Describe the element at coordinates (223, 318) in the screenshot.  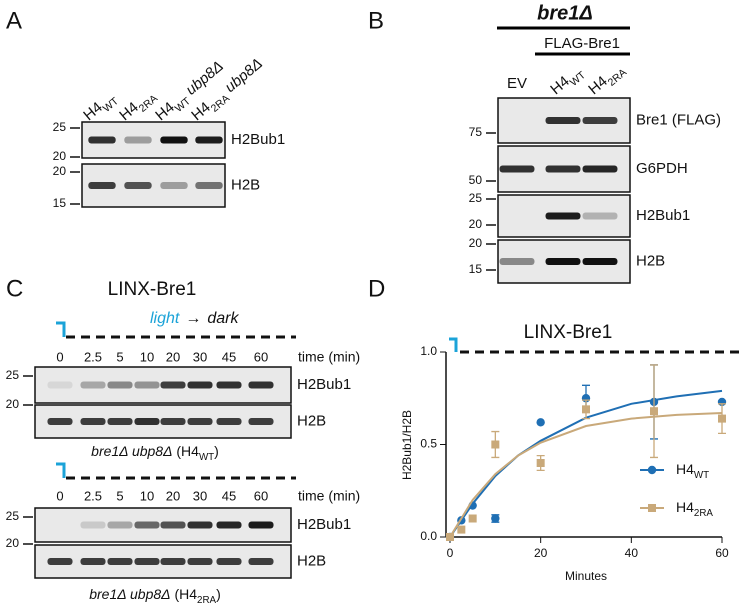
I see `dark: dark` at that location.